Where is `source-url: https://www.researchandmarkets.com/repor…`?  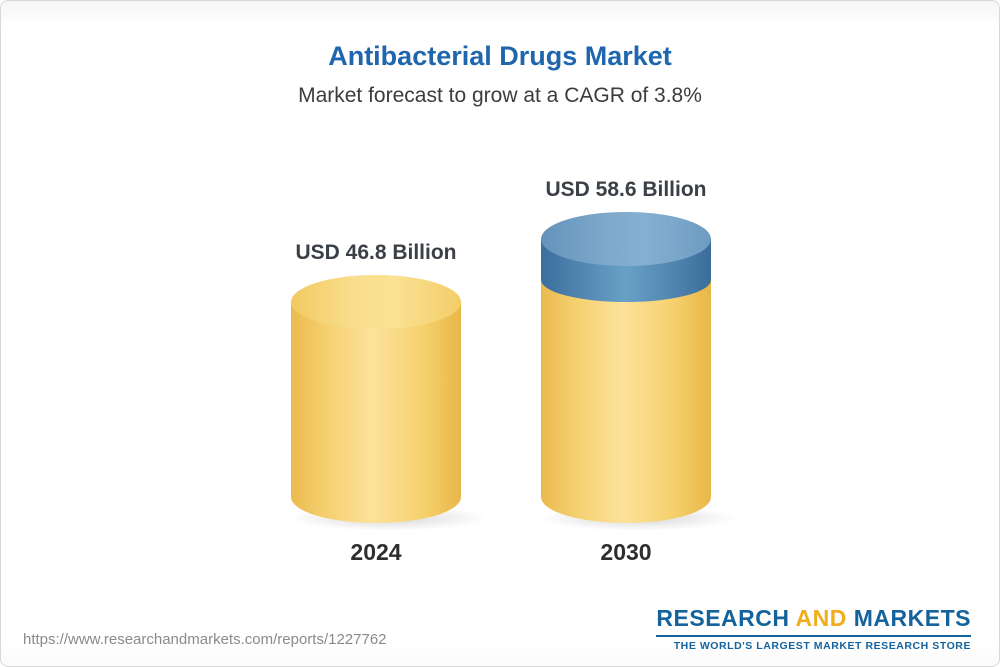
source-url: https://www.researchandmarkets.com/repor… is located at coordinates (205, 639).